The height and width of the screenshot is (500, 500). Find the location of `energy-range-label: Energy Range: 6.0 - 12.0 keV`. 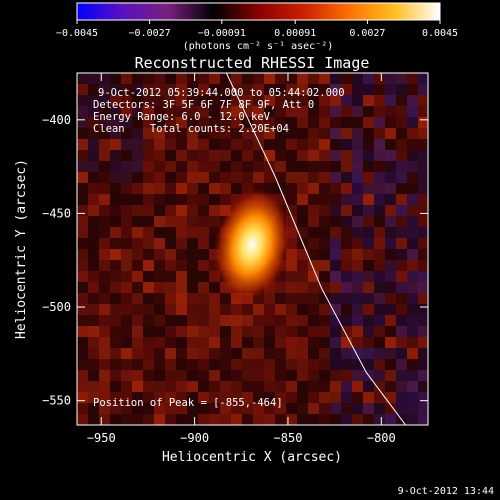

energy-range-label: Energy Range: 6.0 - 12.0 keV is located at coordinates (182, 117).